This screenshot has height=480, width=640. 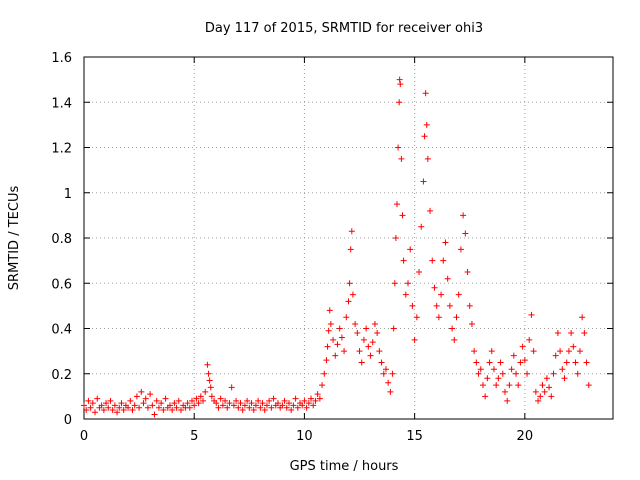 What do you see at coordinates (304, 436) in the screenshot?
I see `x-tick-label: 10` at bounding box center [304, 436].